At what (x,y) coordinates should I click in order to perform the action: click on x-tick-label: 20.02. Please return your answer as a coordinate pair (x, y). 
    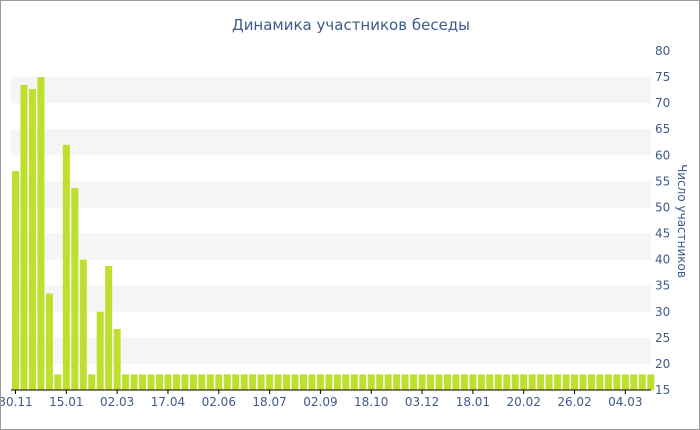
    Looking at the image, I should click on (524, 402).